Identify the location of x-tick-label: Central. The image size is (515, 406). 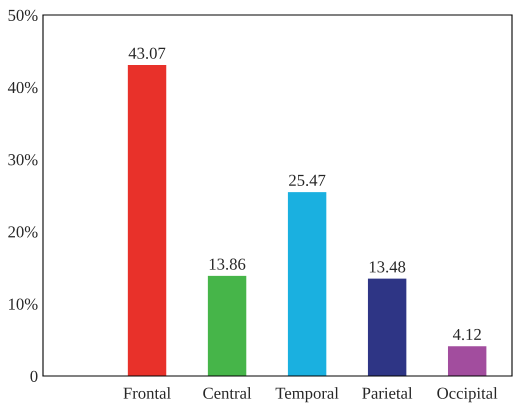
(227, 393).